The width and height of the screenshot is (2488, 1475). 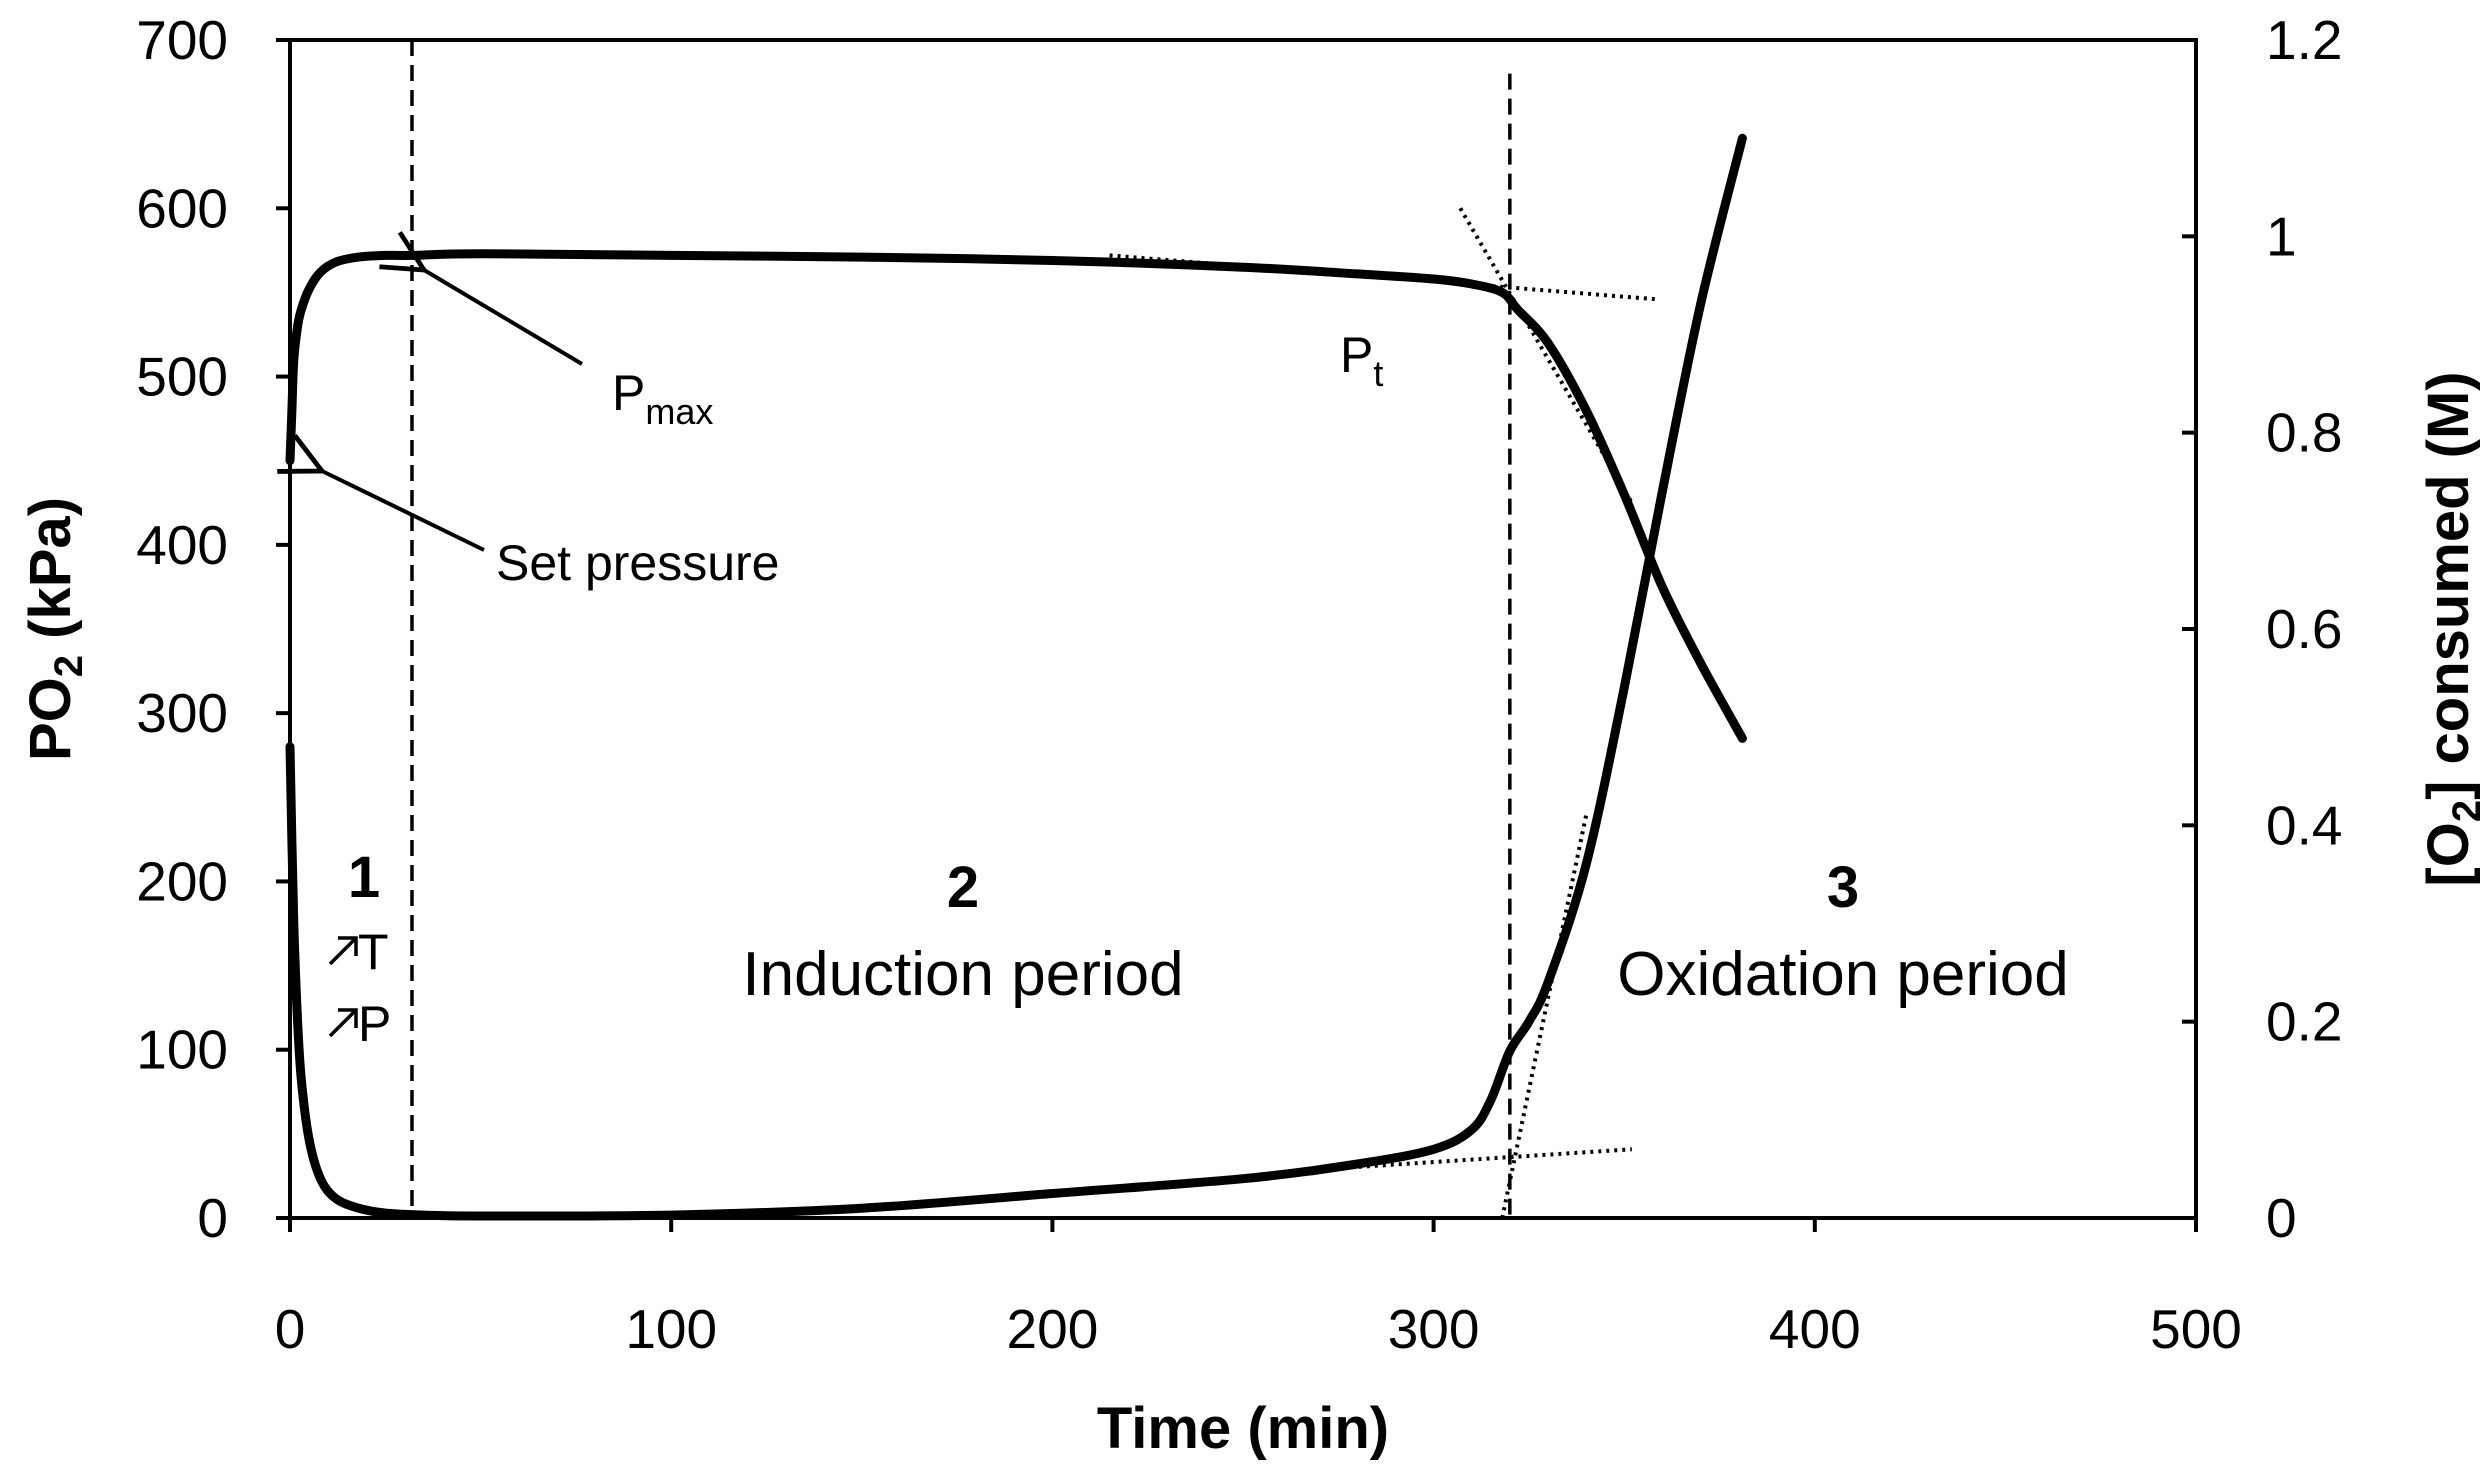 I want to click on y-left-tick-label: 700, so click(x=182, y=40).